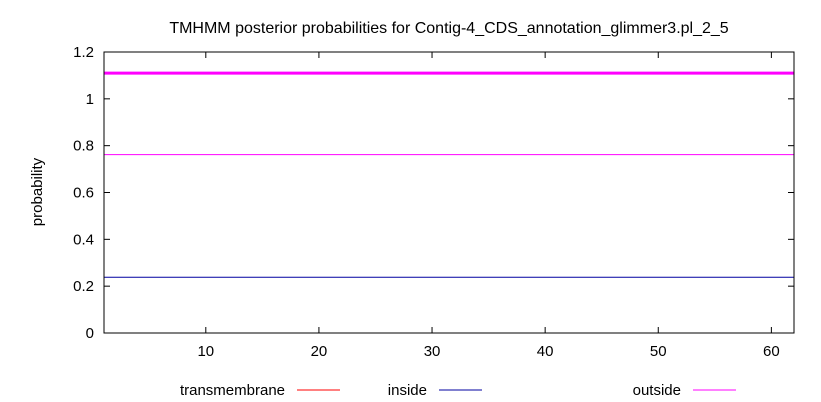 The width and height of the screenshot is (821, 402). What do you see at coordinates (37, 191) in the screenshot?
I see `y-axis-label: probability` at bounding box center [37, 191].